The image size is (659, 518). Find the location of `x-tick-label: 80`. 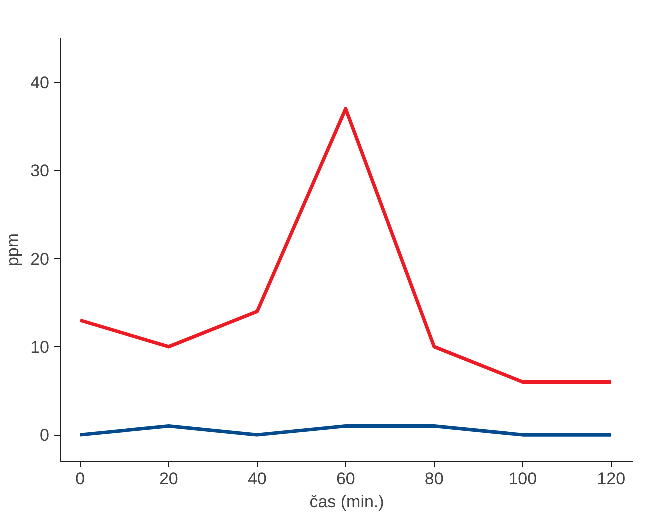

x-tick-label: 80 is located at coordinates (434, 479).